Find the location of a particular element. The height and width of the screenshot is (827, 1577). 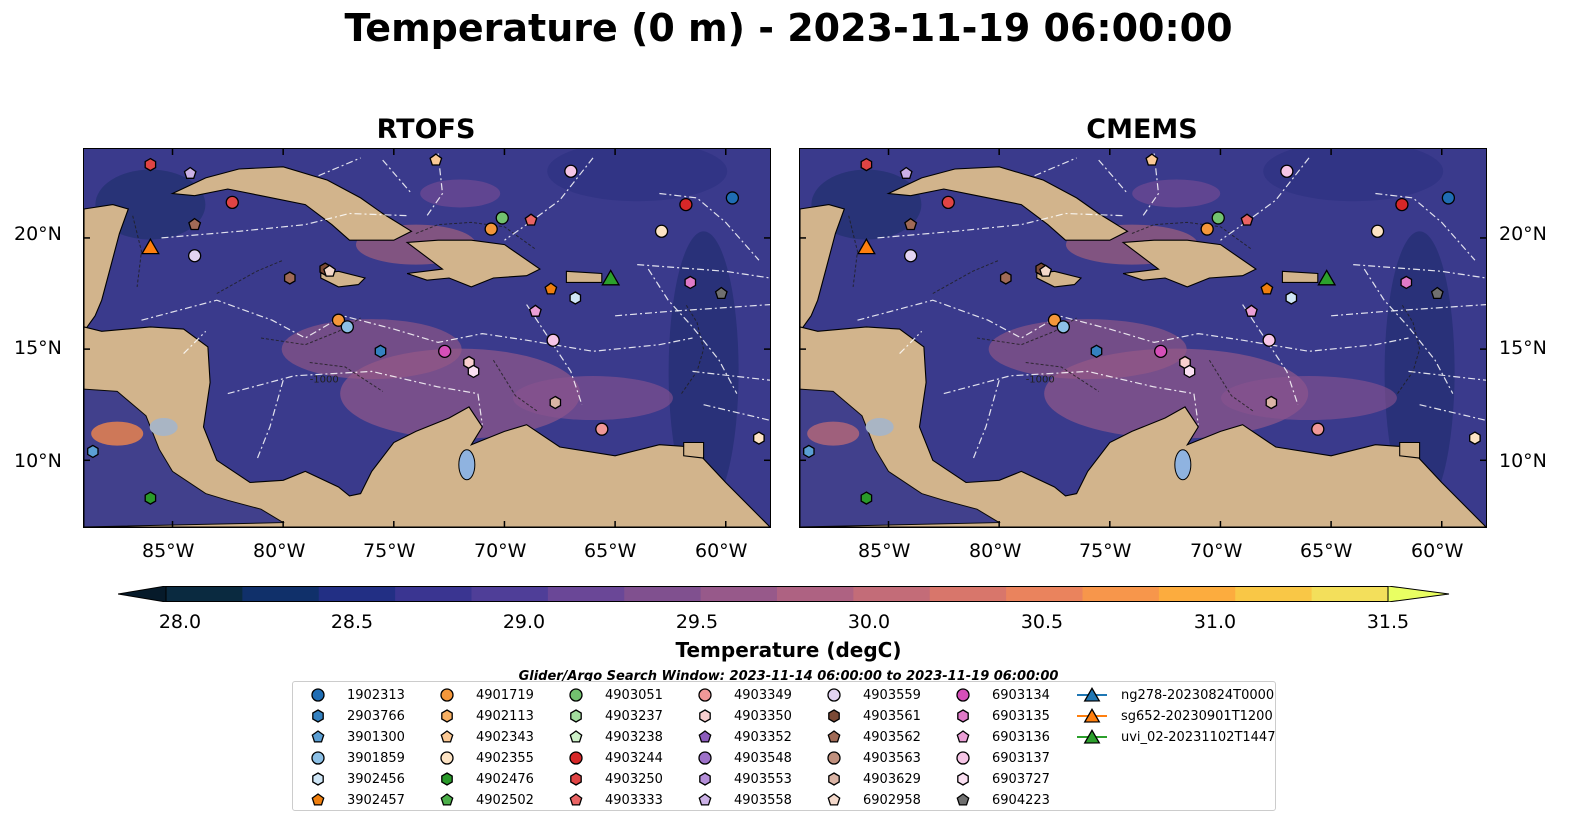

legend-label: 4903559 is located at coordinates (892, 695).